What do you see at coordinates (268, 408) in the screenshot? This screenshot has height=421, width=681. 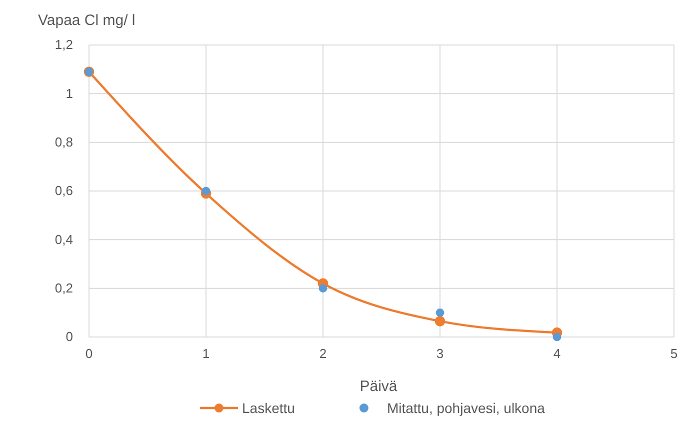 I see `legend-label: Laskettu` at bounding box center [268, 408].